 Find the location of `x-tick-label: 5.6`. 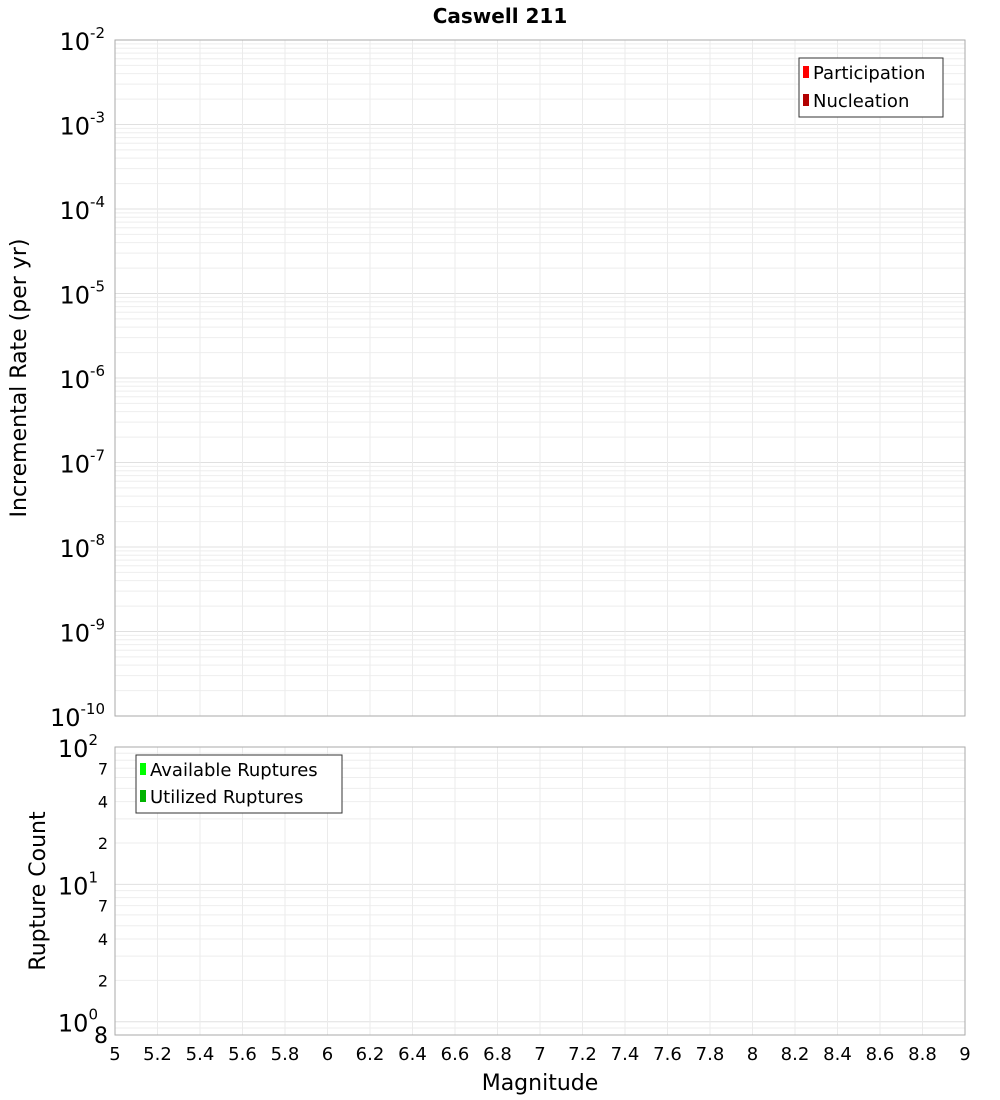

x-tick-label: 5.6 is located at coordinates (242, 1054).